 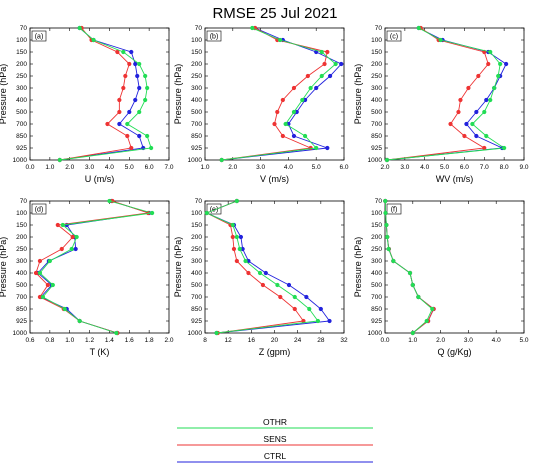 What do you see at coordinates (29, 340) in the screenshot?
I see `x-tick-label: 0.6` at bounding box center [29, 340].